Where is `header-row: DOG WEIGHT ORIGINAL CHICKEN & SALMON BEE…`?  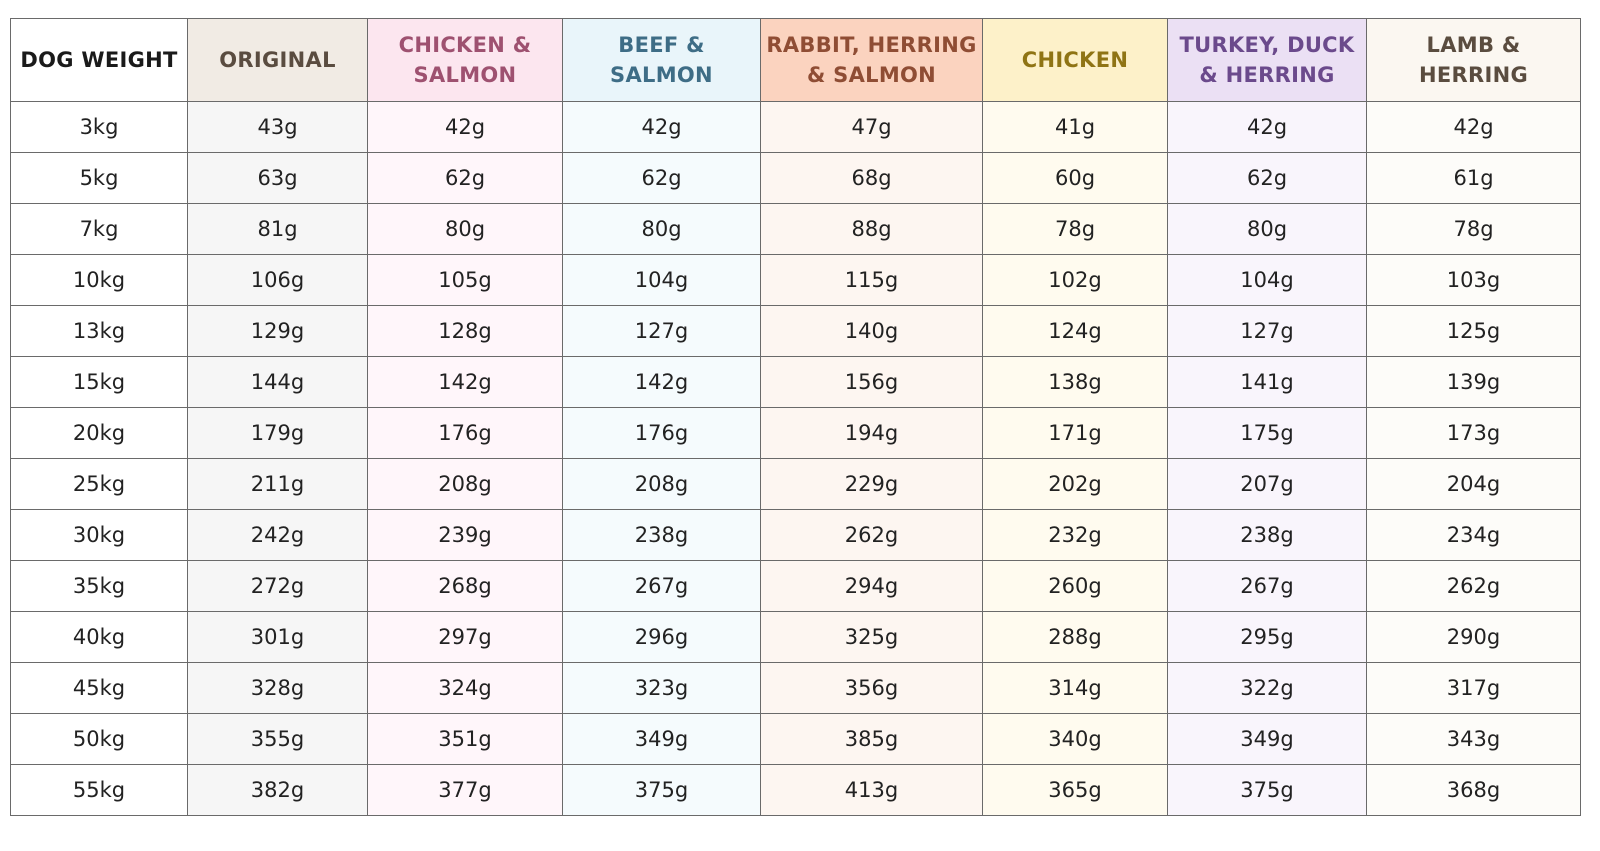
header-row: DOG WEIGHT ORIGINAL CHICKEN & SALMON BEE… is located at coordinates (795, 60).